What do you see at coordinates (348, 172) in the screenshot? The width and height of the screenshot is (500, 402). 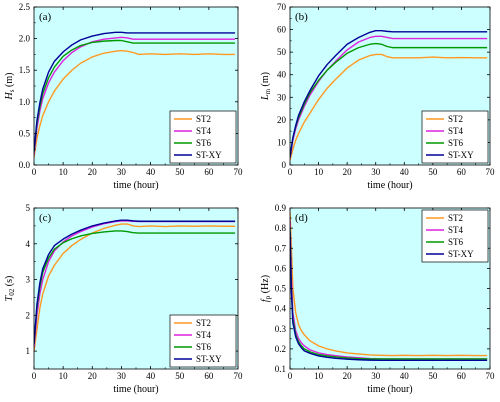 I see `panel-b-xtick-label: 20` at bounding box center [348, 172].